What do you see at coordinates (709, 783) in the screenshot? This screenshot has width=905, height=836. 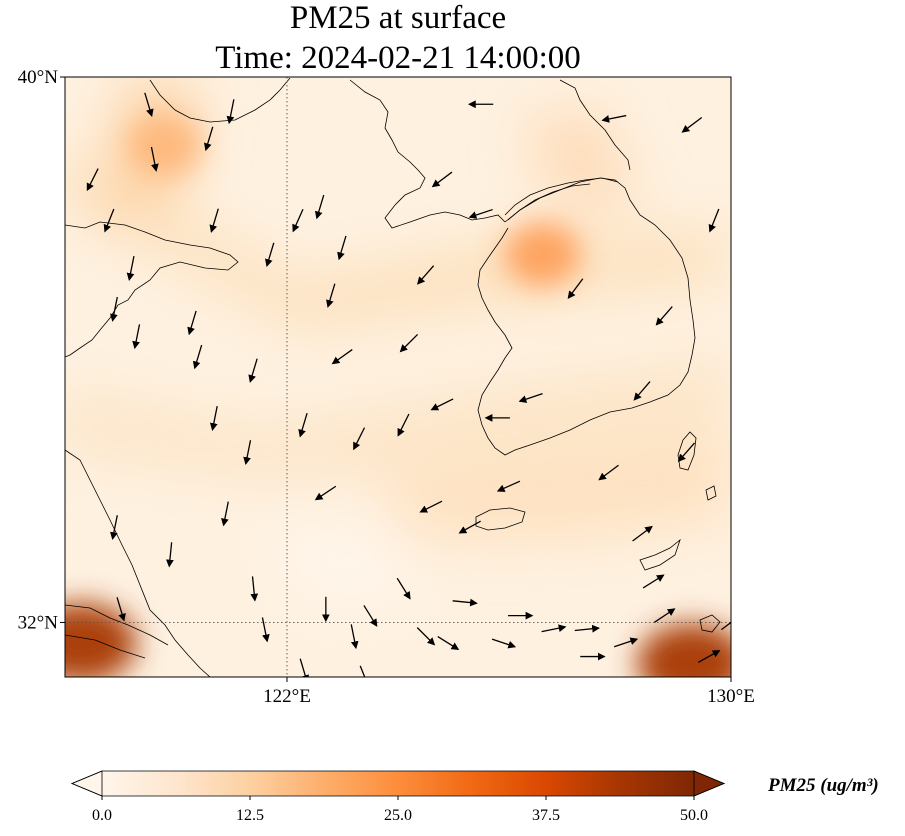 I see `colorbar-extend-max` at bounding box center [709, 783].